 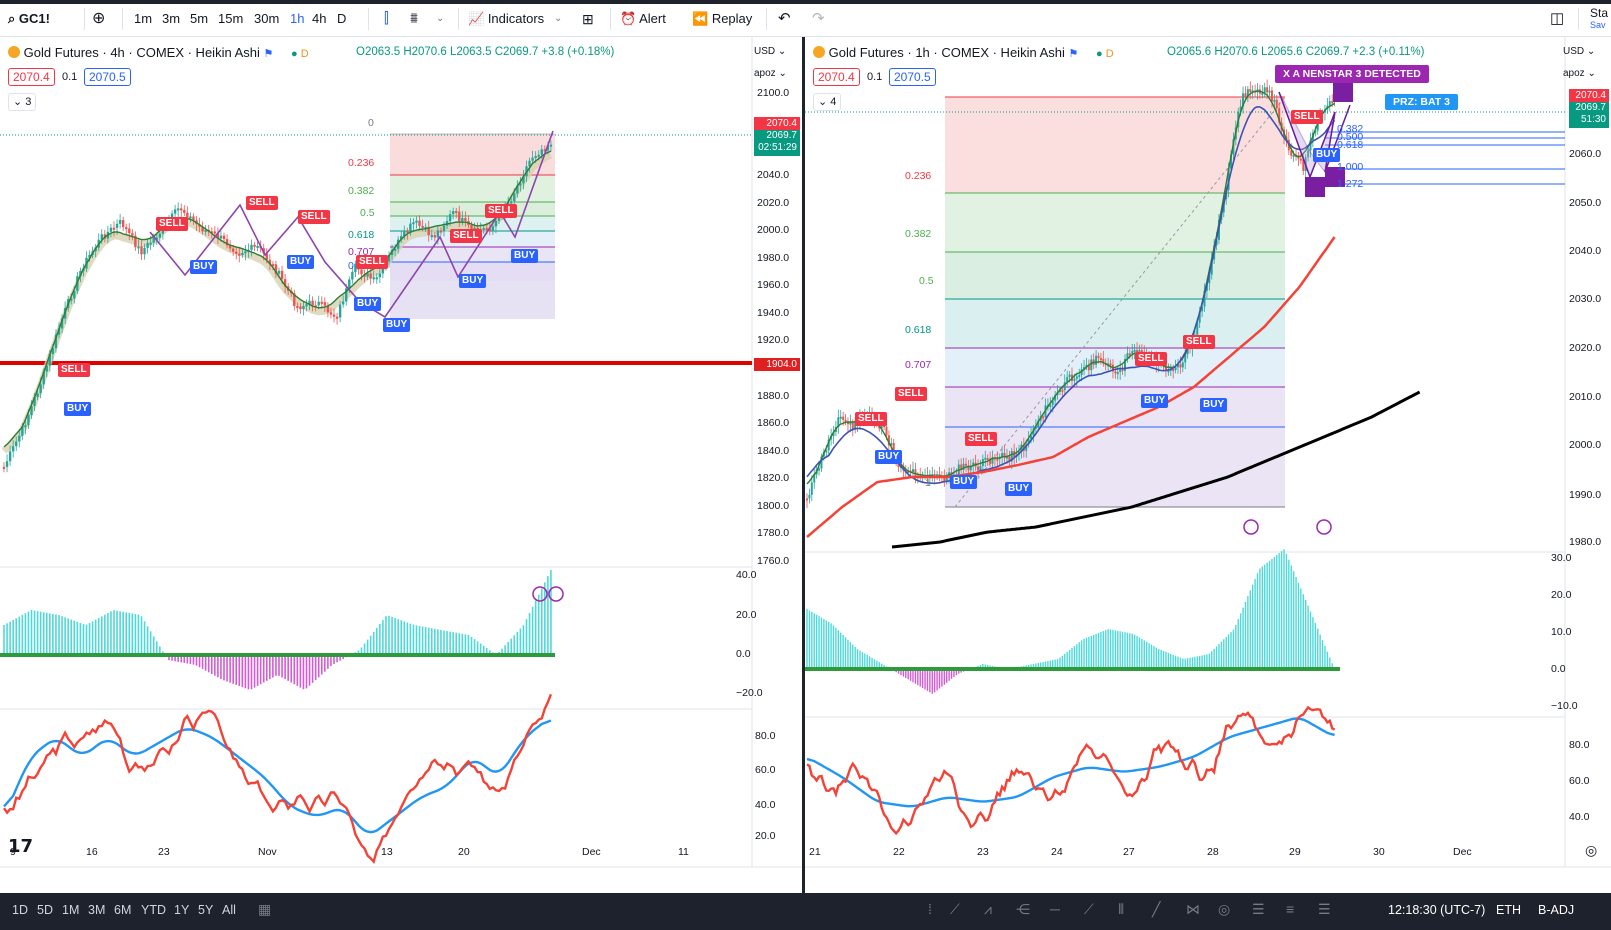 I want to click on save-label: Sta, so click(x=1599, y=13).